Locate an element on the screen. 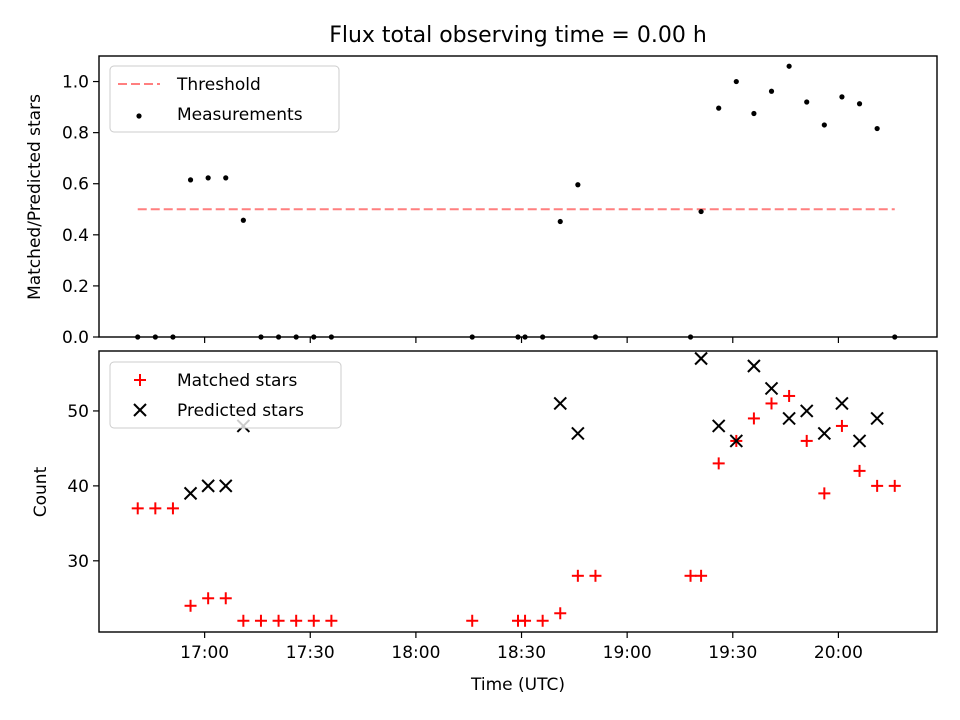  y-tick-label: 1.0 is located at coordinates (75, 83).